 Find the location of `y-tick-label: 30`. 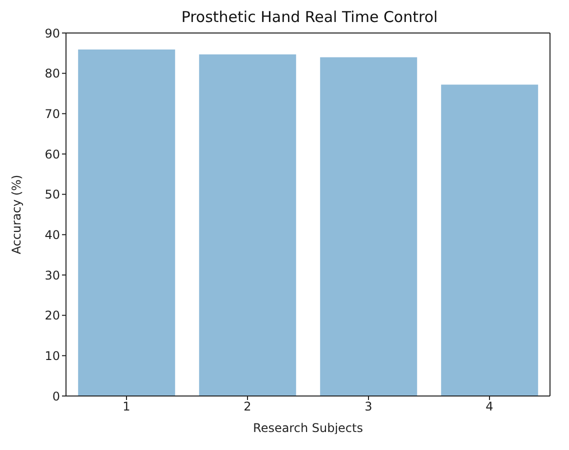

y-tick-label: 30 is located at coordinates (52, 275).